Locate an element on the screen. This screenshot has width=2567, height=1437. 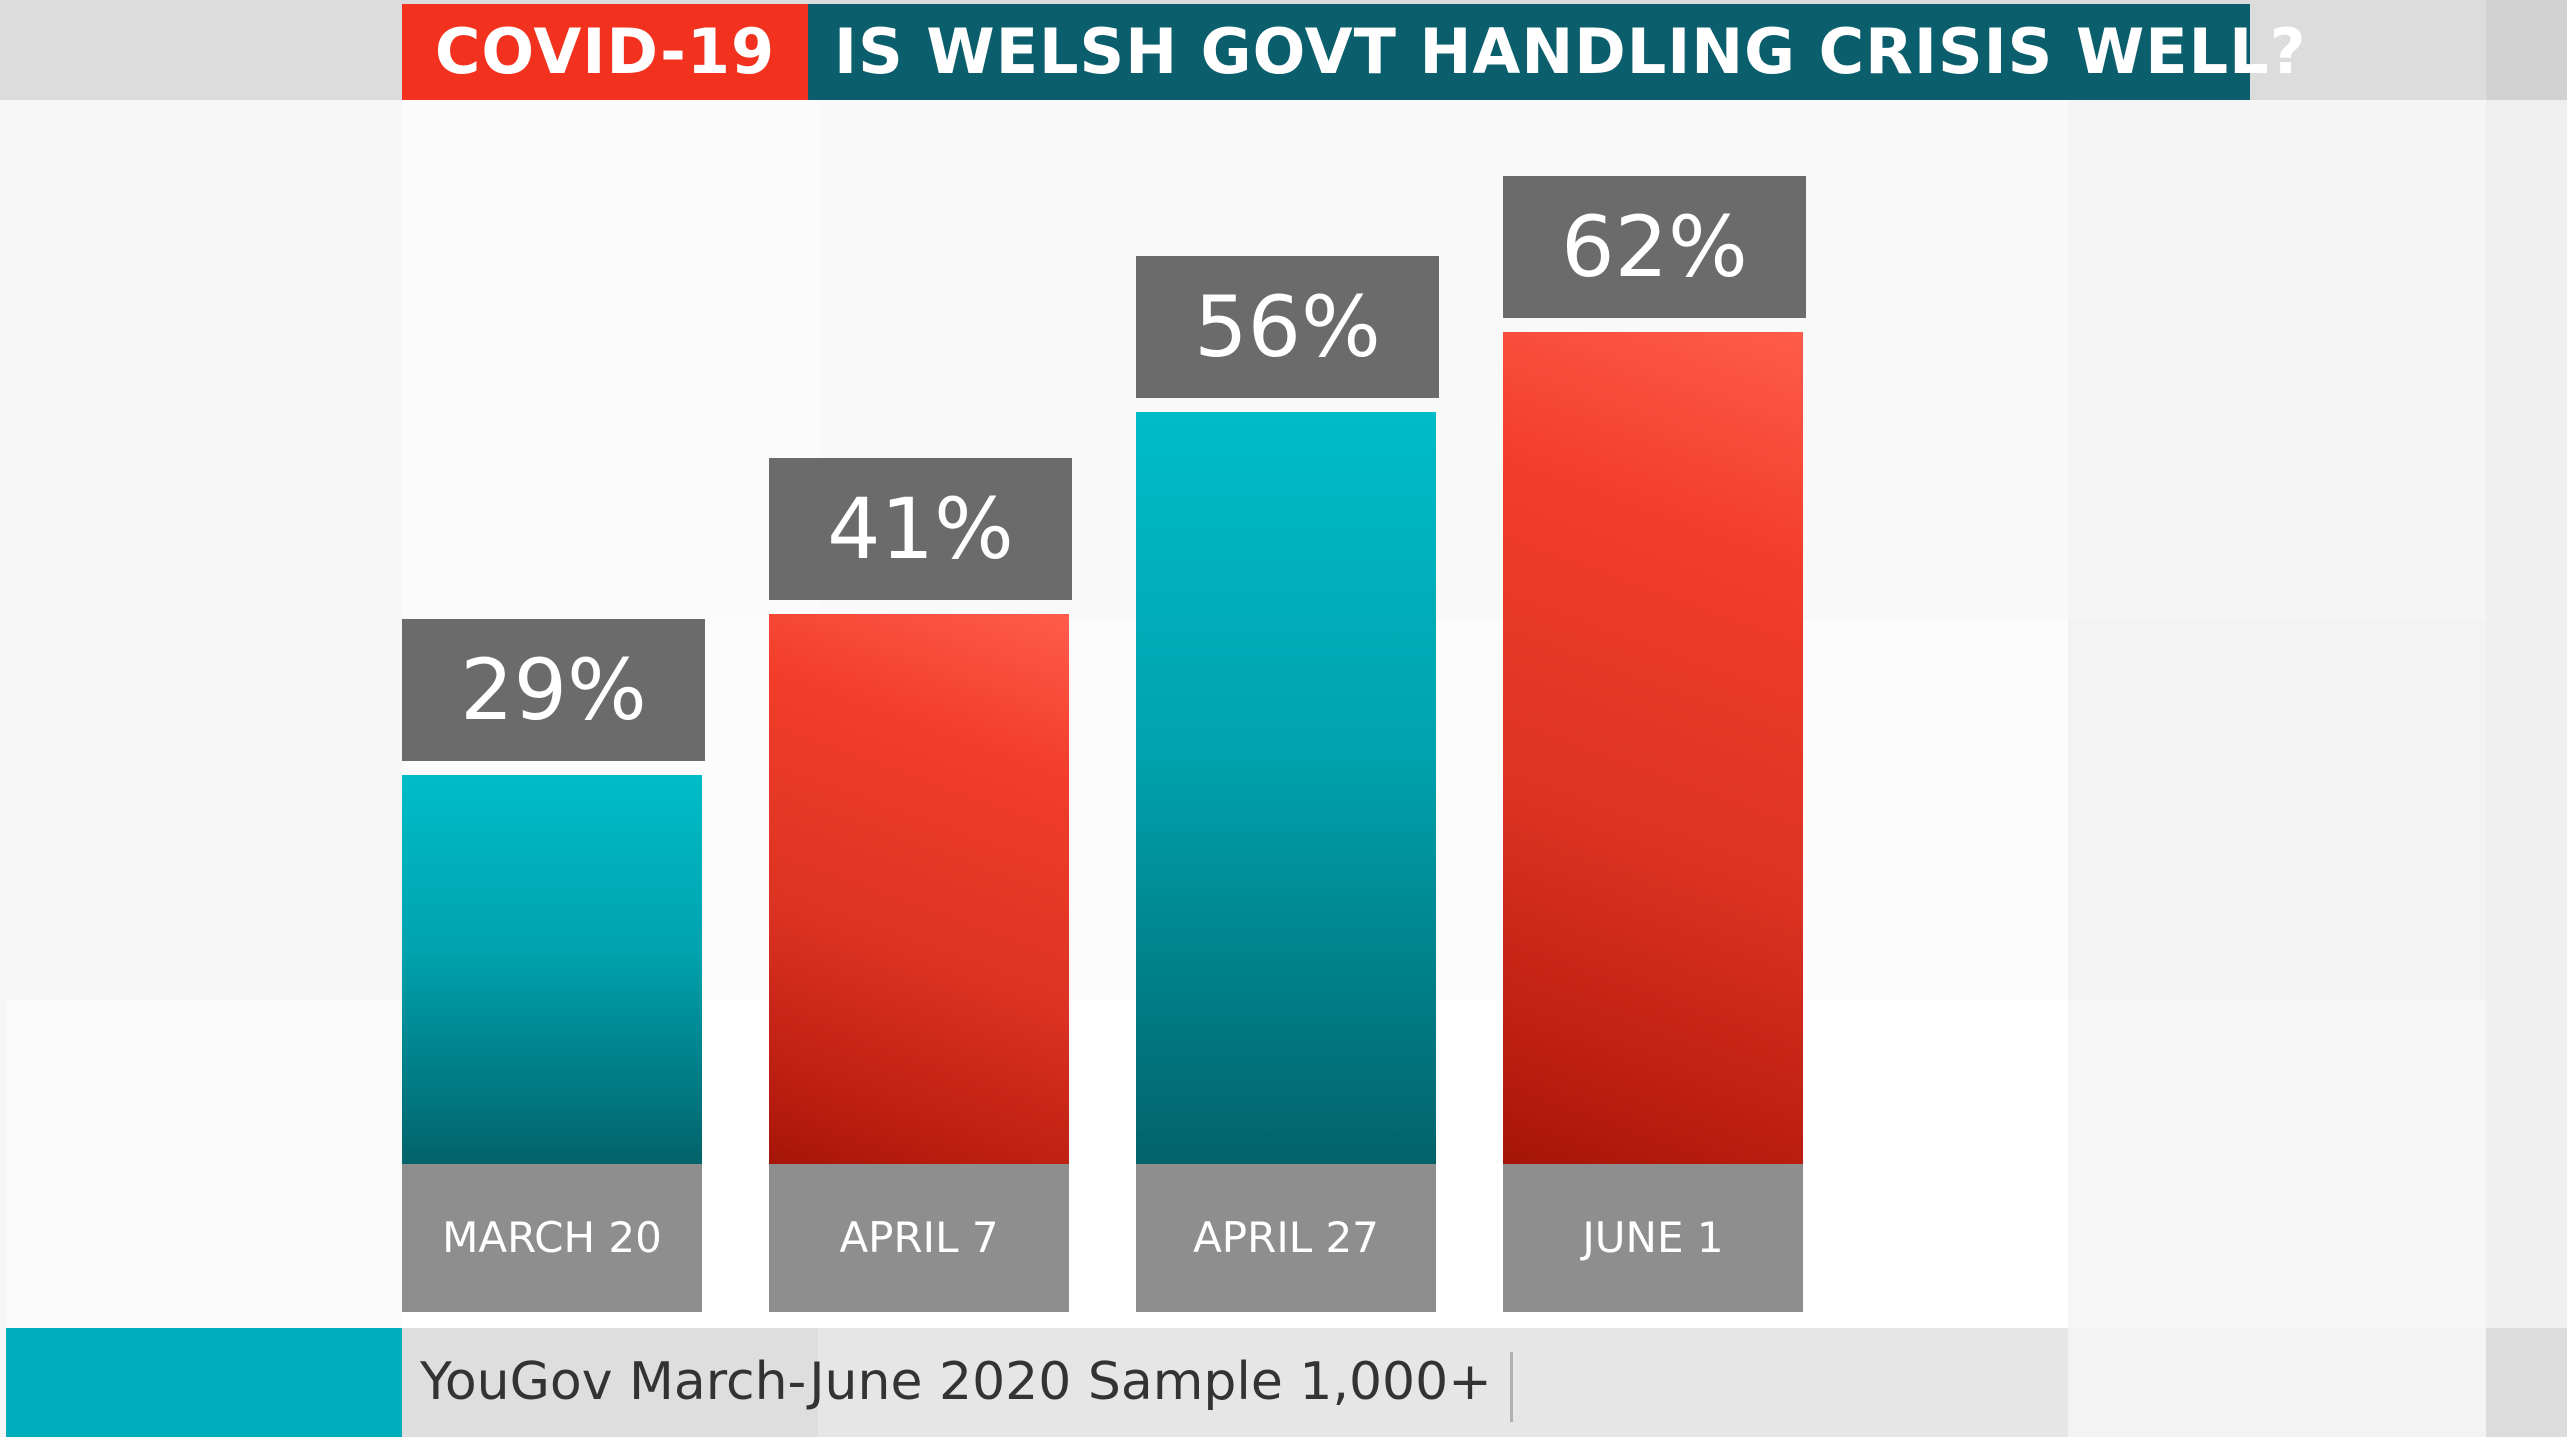
category-label: MARCH 20 is located at coordinates (552, 1238).